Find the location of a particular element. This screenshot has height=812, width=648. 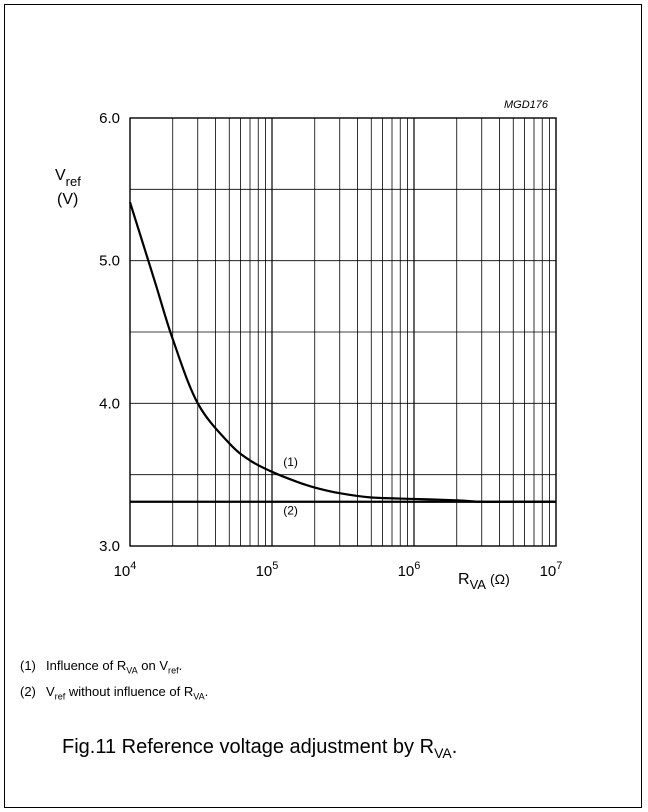

y-axis-label-sub: ref is located at coordinates (74, 181).